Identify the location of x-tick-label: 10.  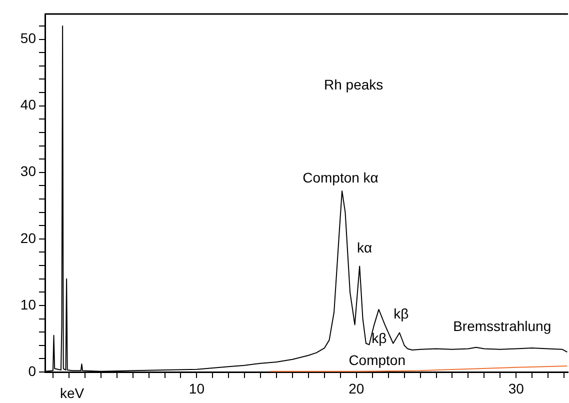
(196, 388).